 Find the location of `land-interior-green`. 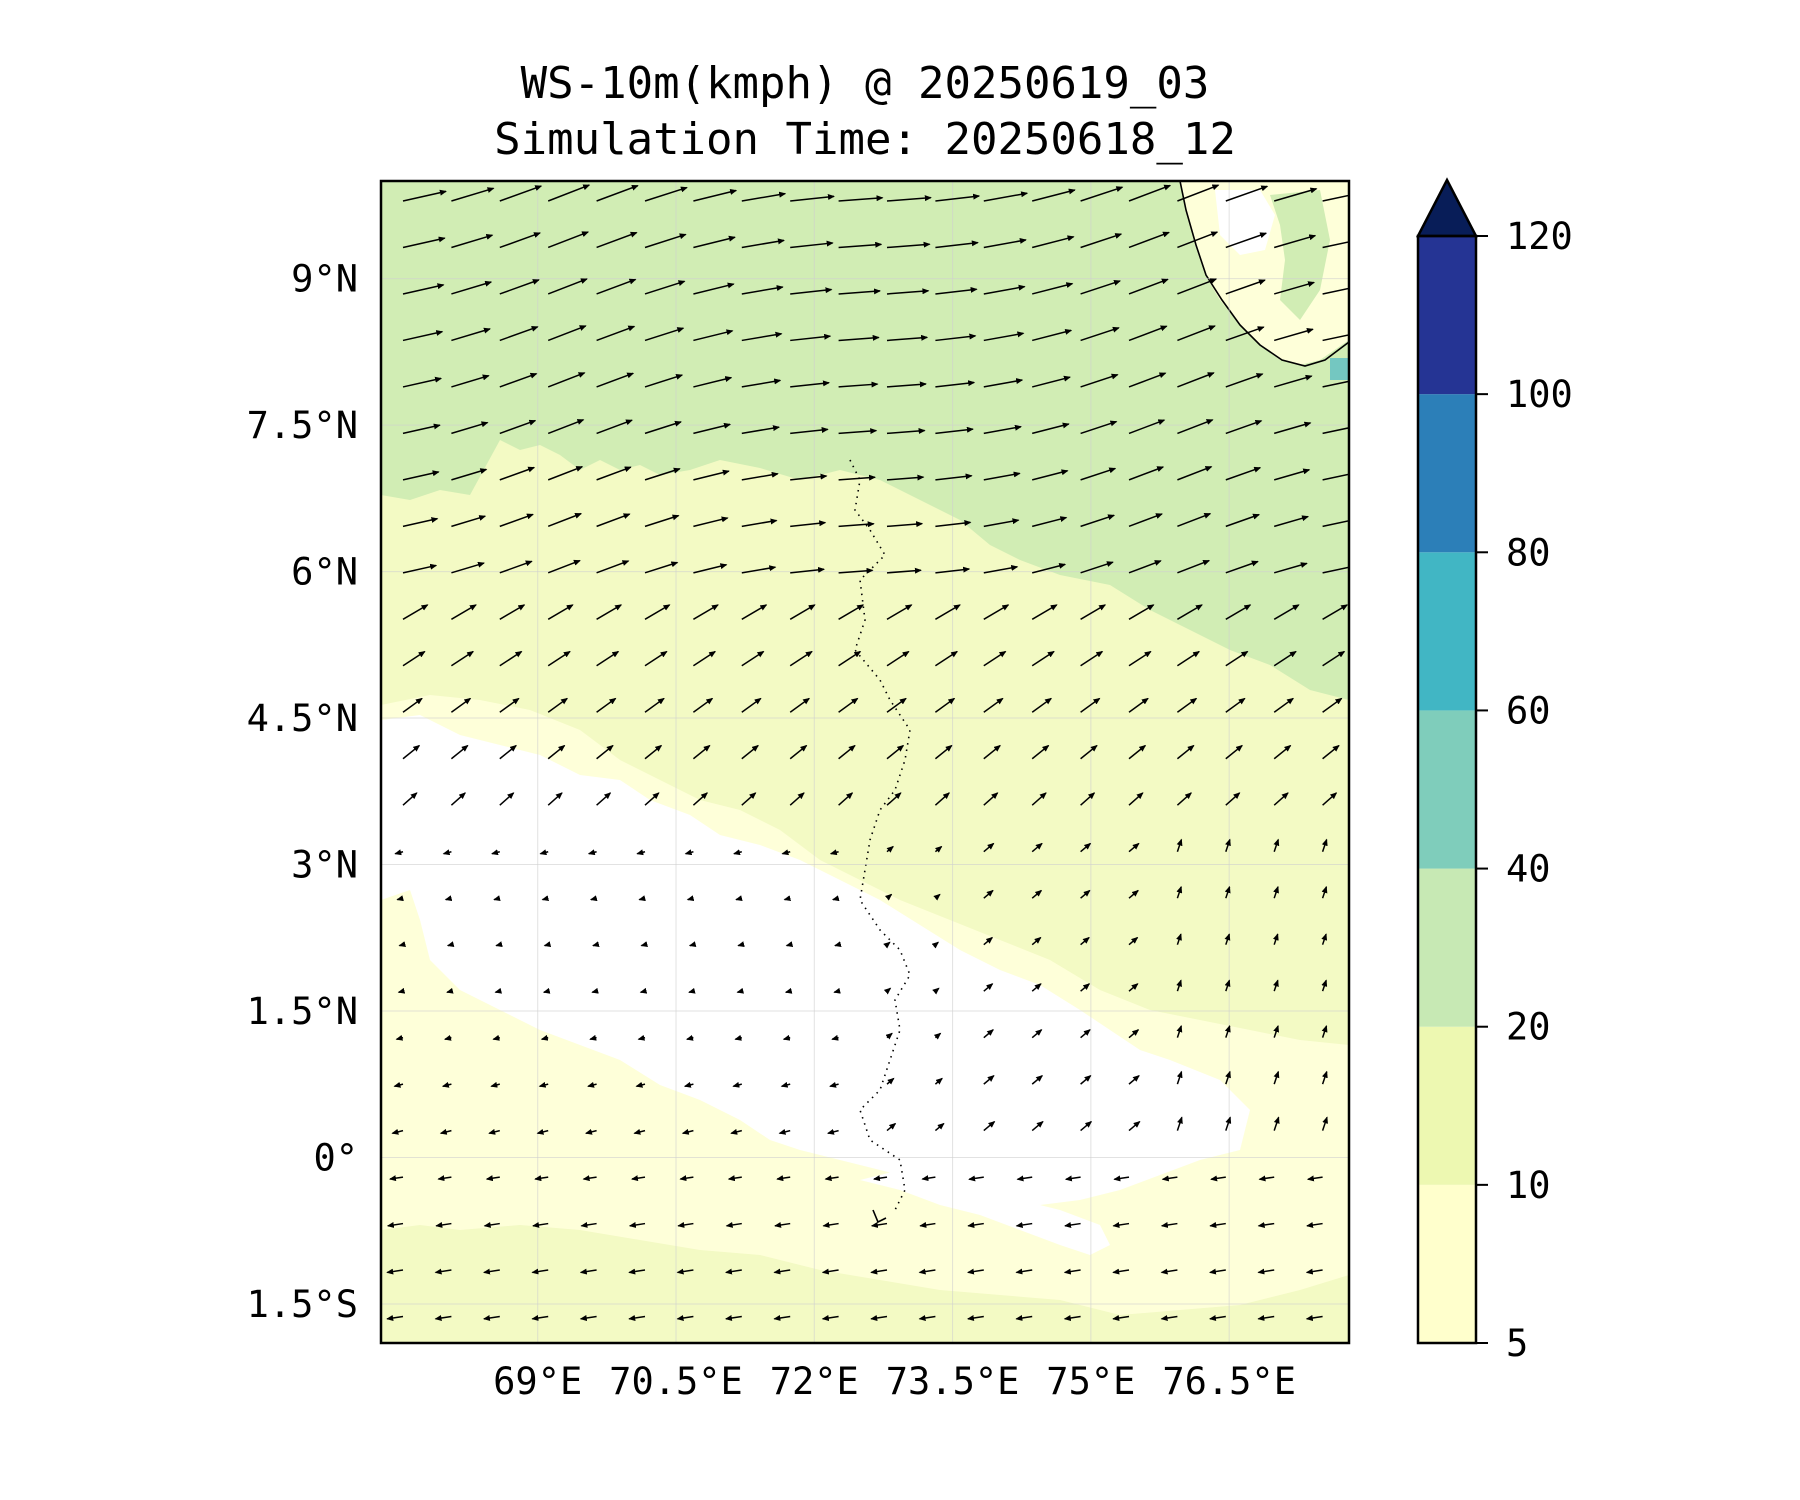

land-interior-green is located at coordinates (1300, 255).